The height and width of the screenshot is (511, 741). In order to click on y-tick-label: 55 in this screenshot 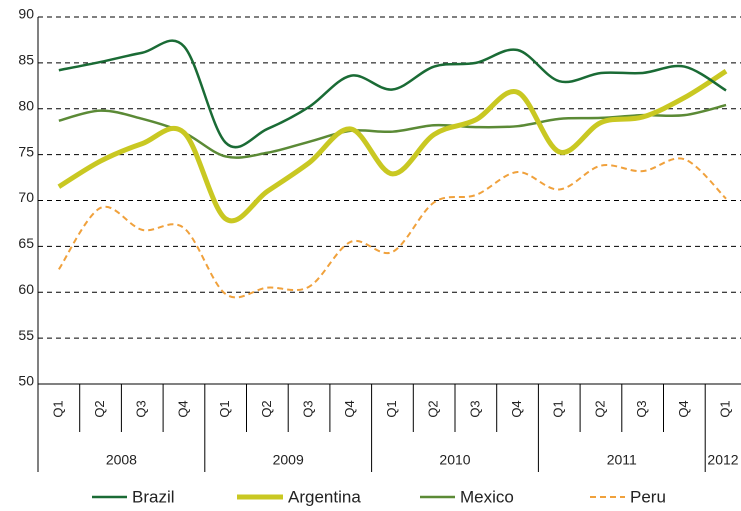, I will do `click(26, 335)`.